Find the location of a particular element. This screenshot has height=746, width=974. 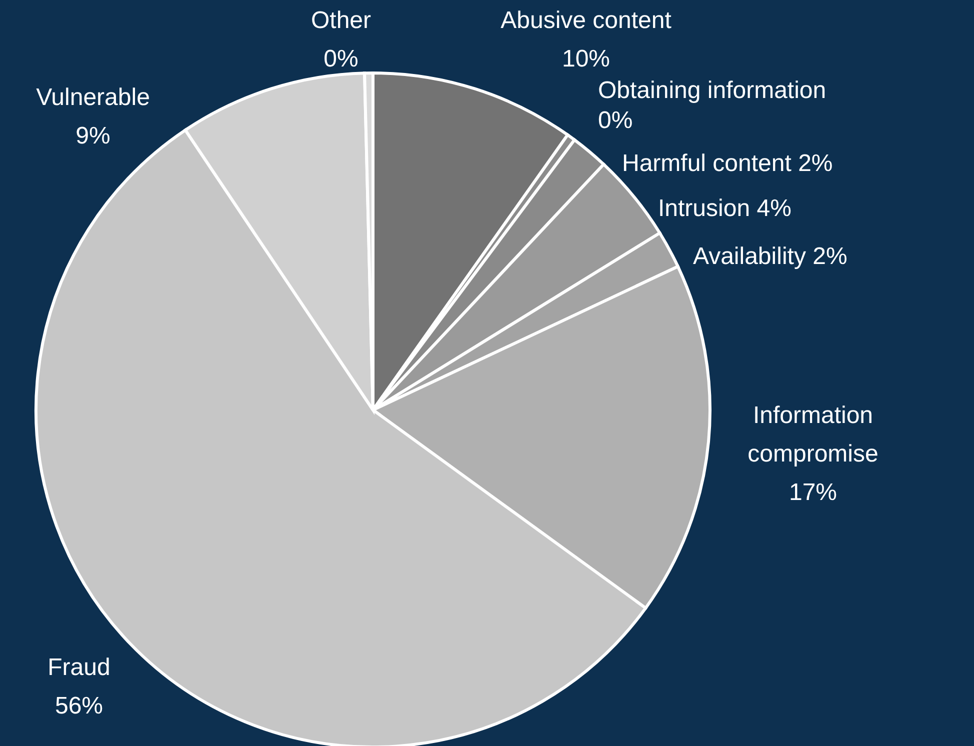

slice-label: Availability 2% is located at coordinates (770, 256).